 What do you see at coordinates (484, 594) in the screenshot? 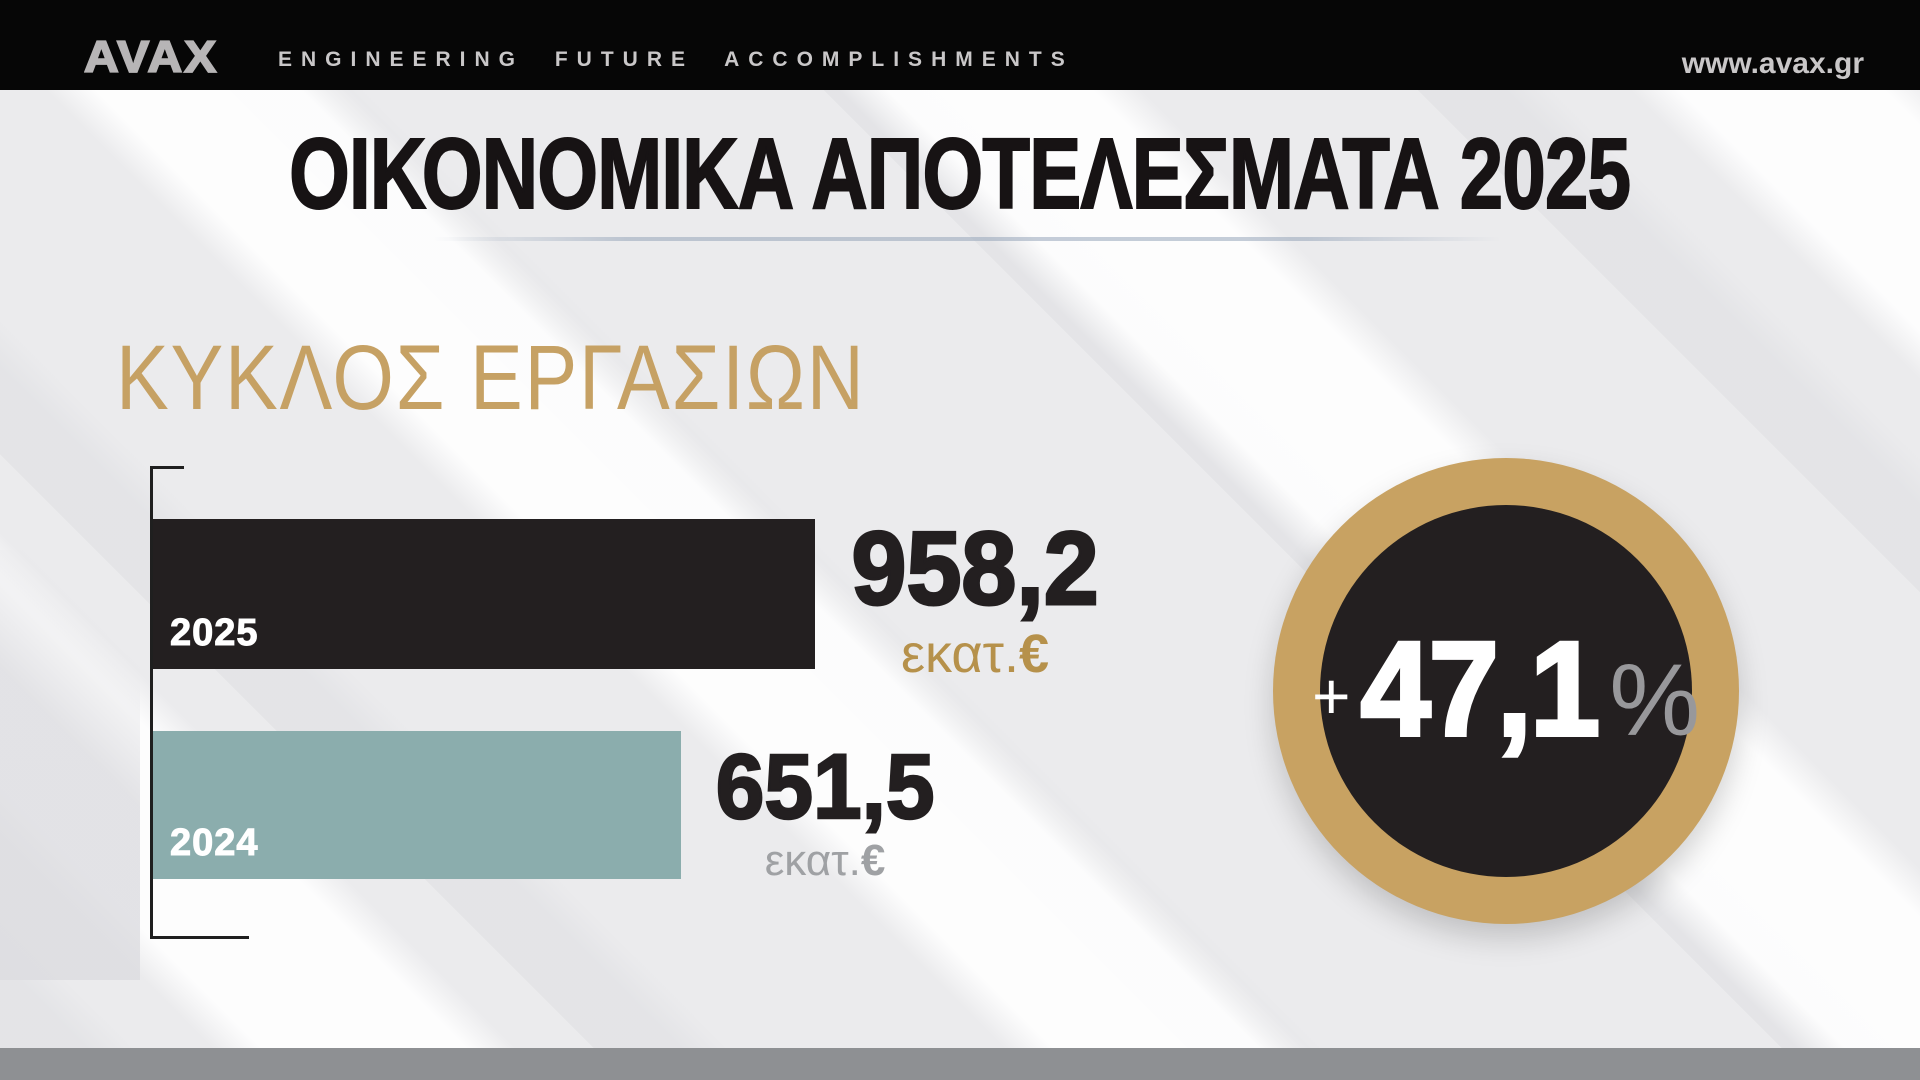
I see `bar-2025: 2025` at bounding box center [484, 594].